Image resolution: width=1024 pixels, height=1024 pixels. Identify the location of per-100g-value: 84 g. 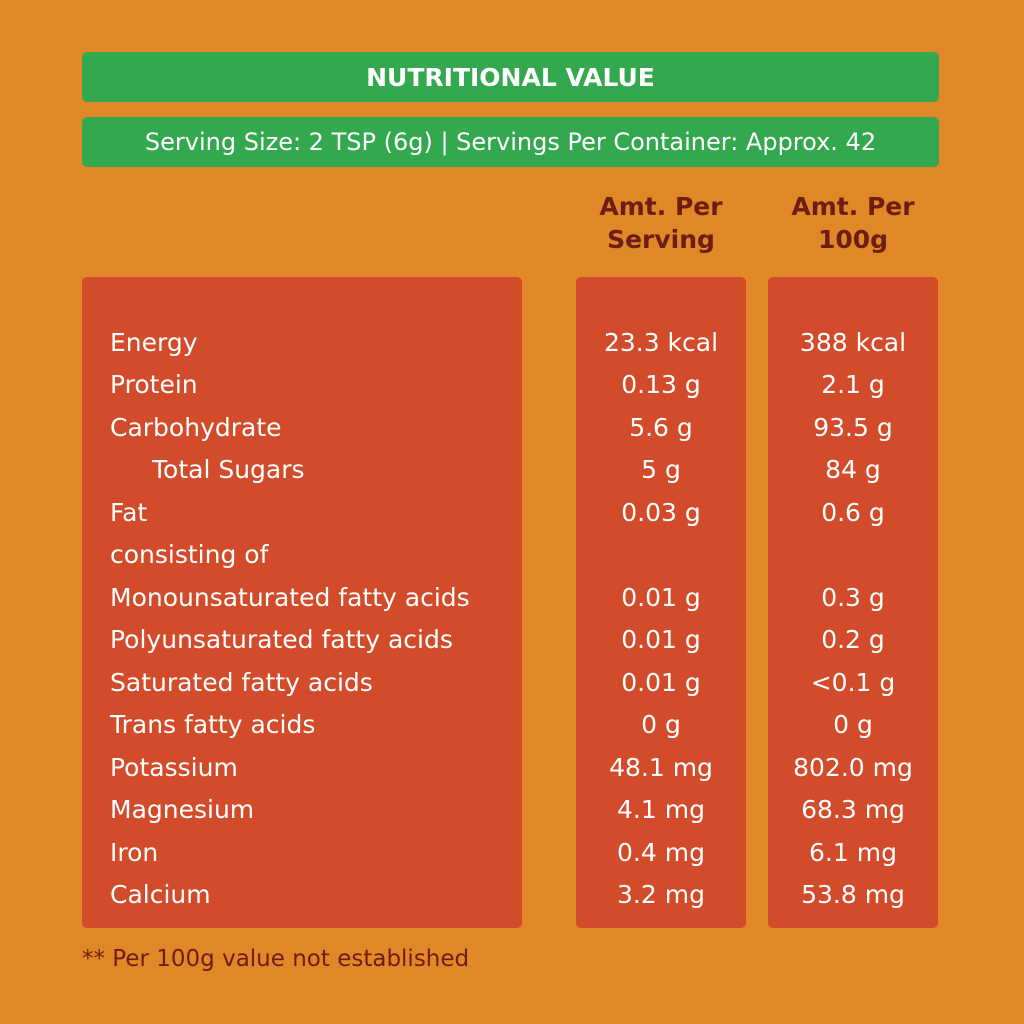
(853, 469).